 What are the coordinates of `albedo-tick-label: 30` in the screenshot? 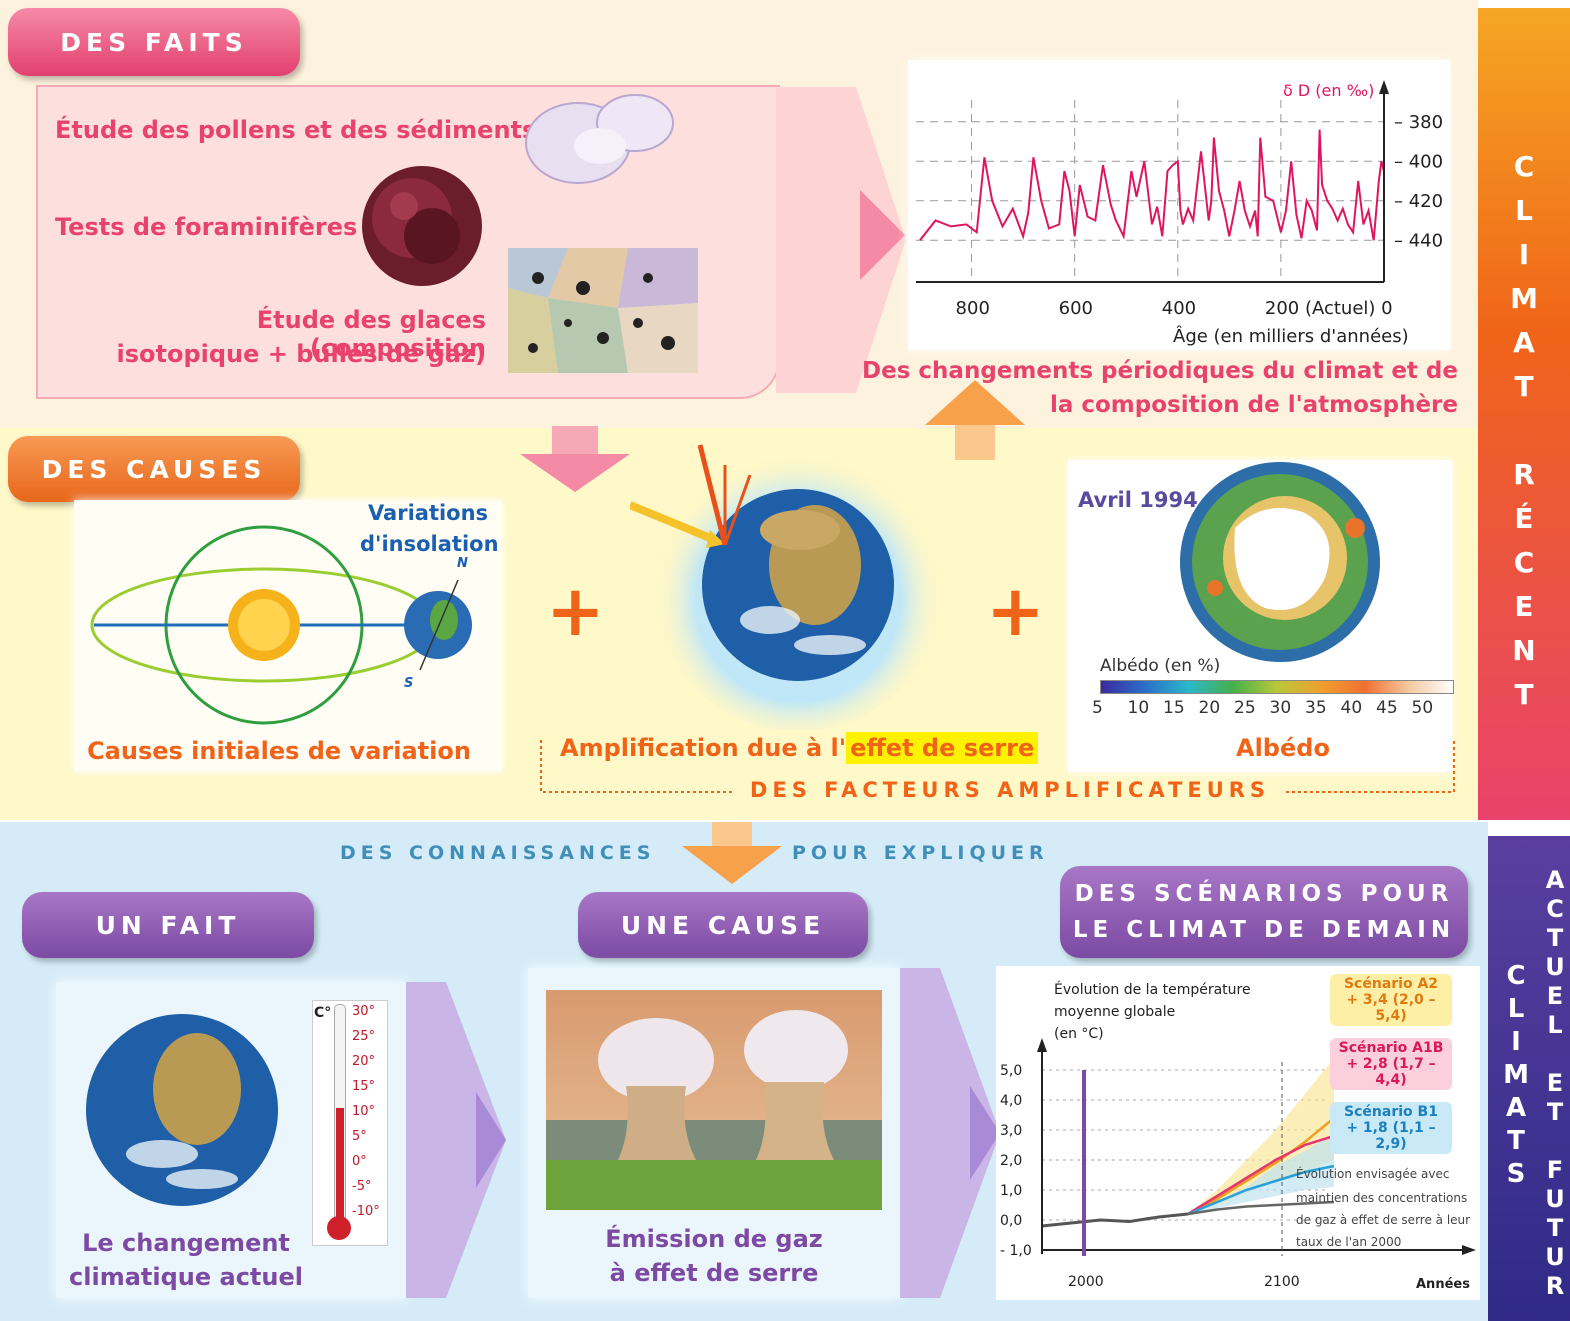 It's located at (1280, 708).